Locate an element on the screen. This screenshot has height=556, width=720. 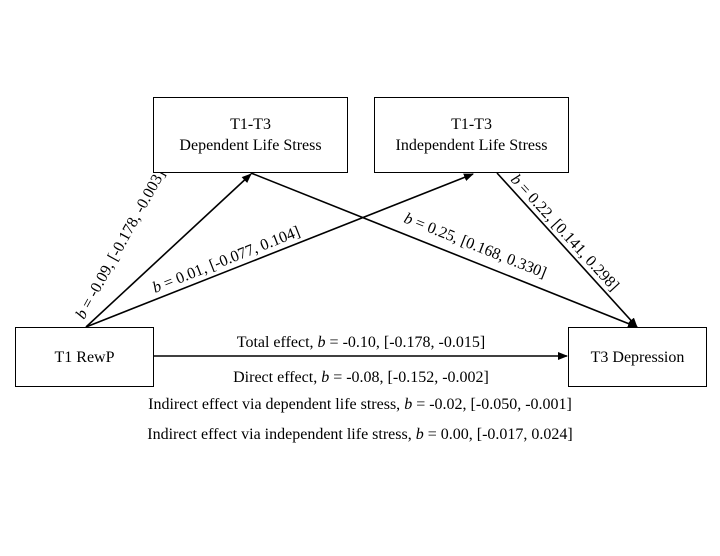
direct-effect-b: b is located at coordinates (325, 377).